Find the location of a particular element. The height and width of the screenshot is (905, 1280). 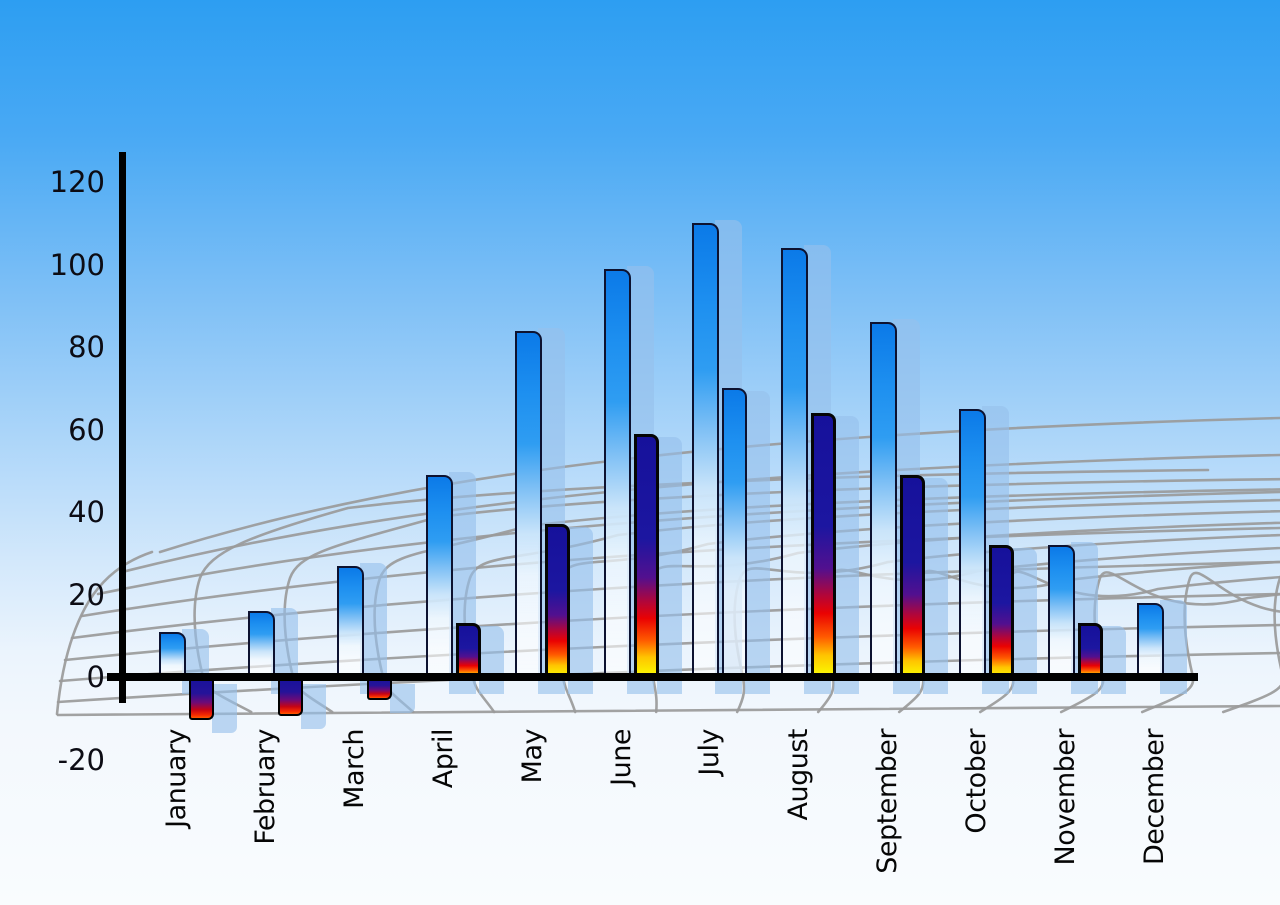

bar-july-series1 is located at coordinates (706, 451).